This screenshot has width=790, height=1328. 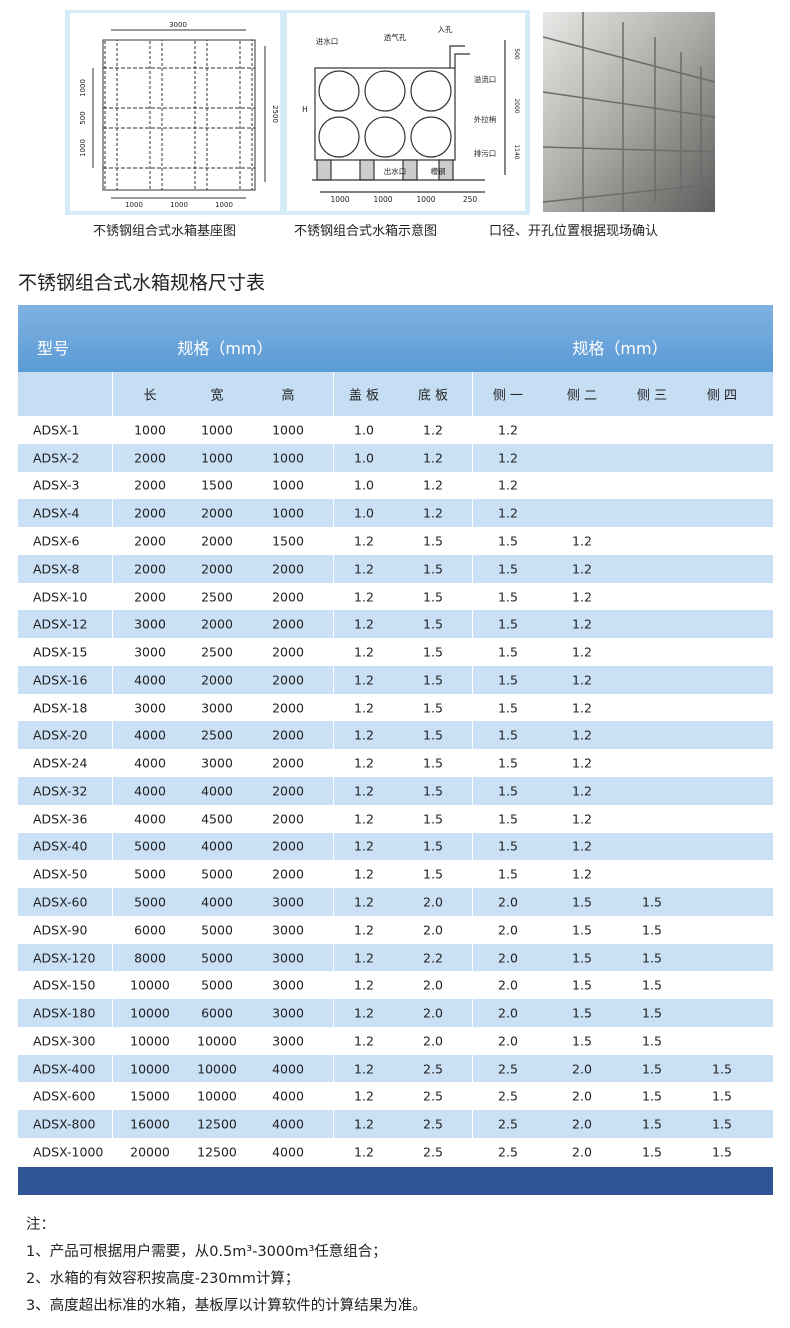 I want to click on model-cell: ADSX-18, so click(x=60, y=708).